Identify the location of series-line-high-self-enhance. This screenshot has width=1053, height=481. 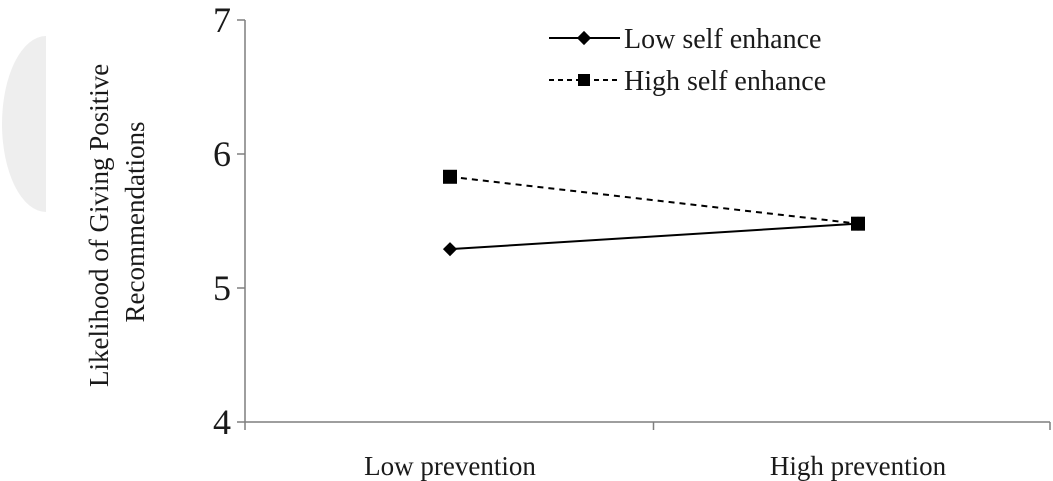
(654, 200).